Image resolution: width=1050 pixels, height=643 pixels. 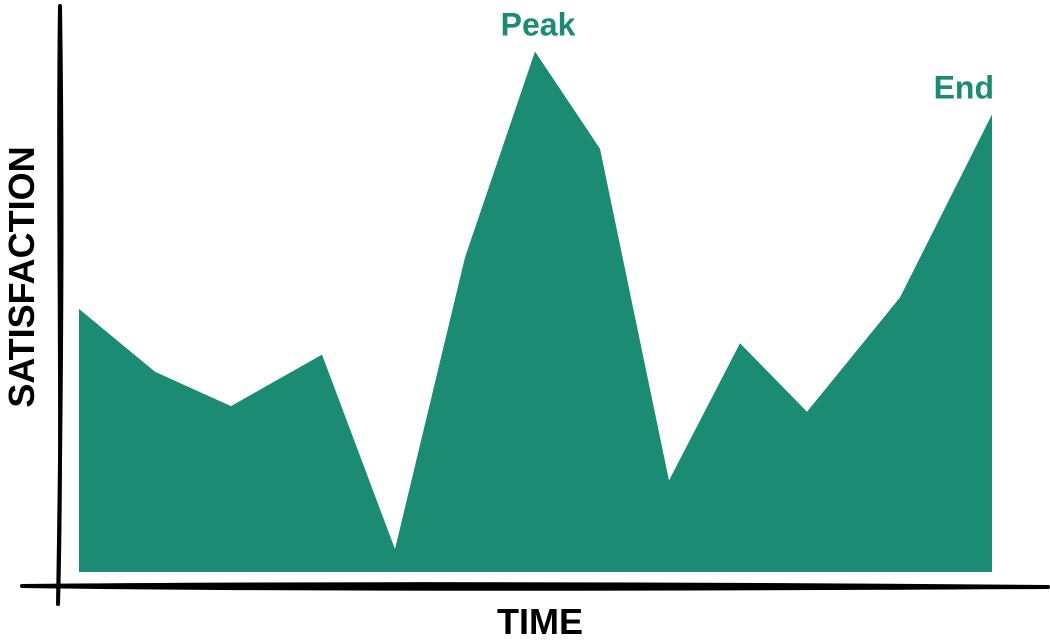 I want to click on annotations: Peak End, so click(x=747, y=55).